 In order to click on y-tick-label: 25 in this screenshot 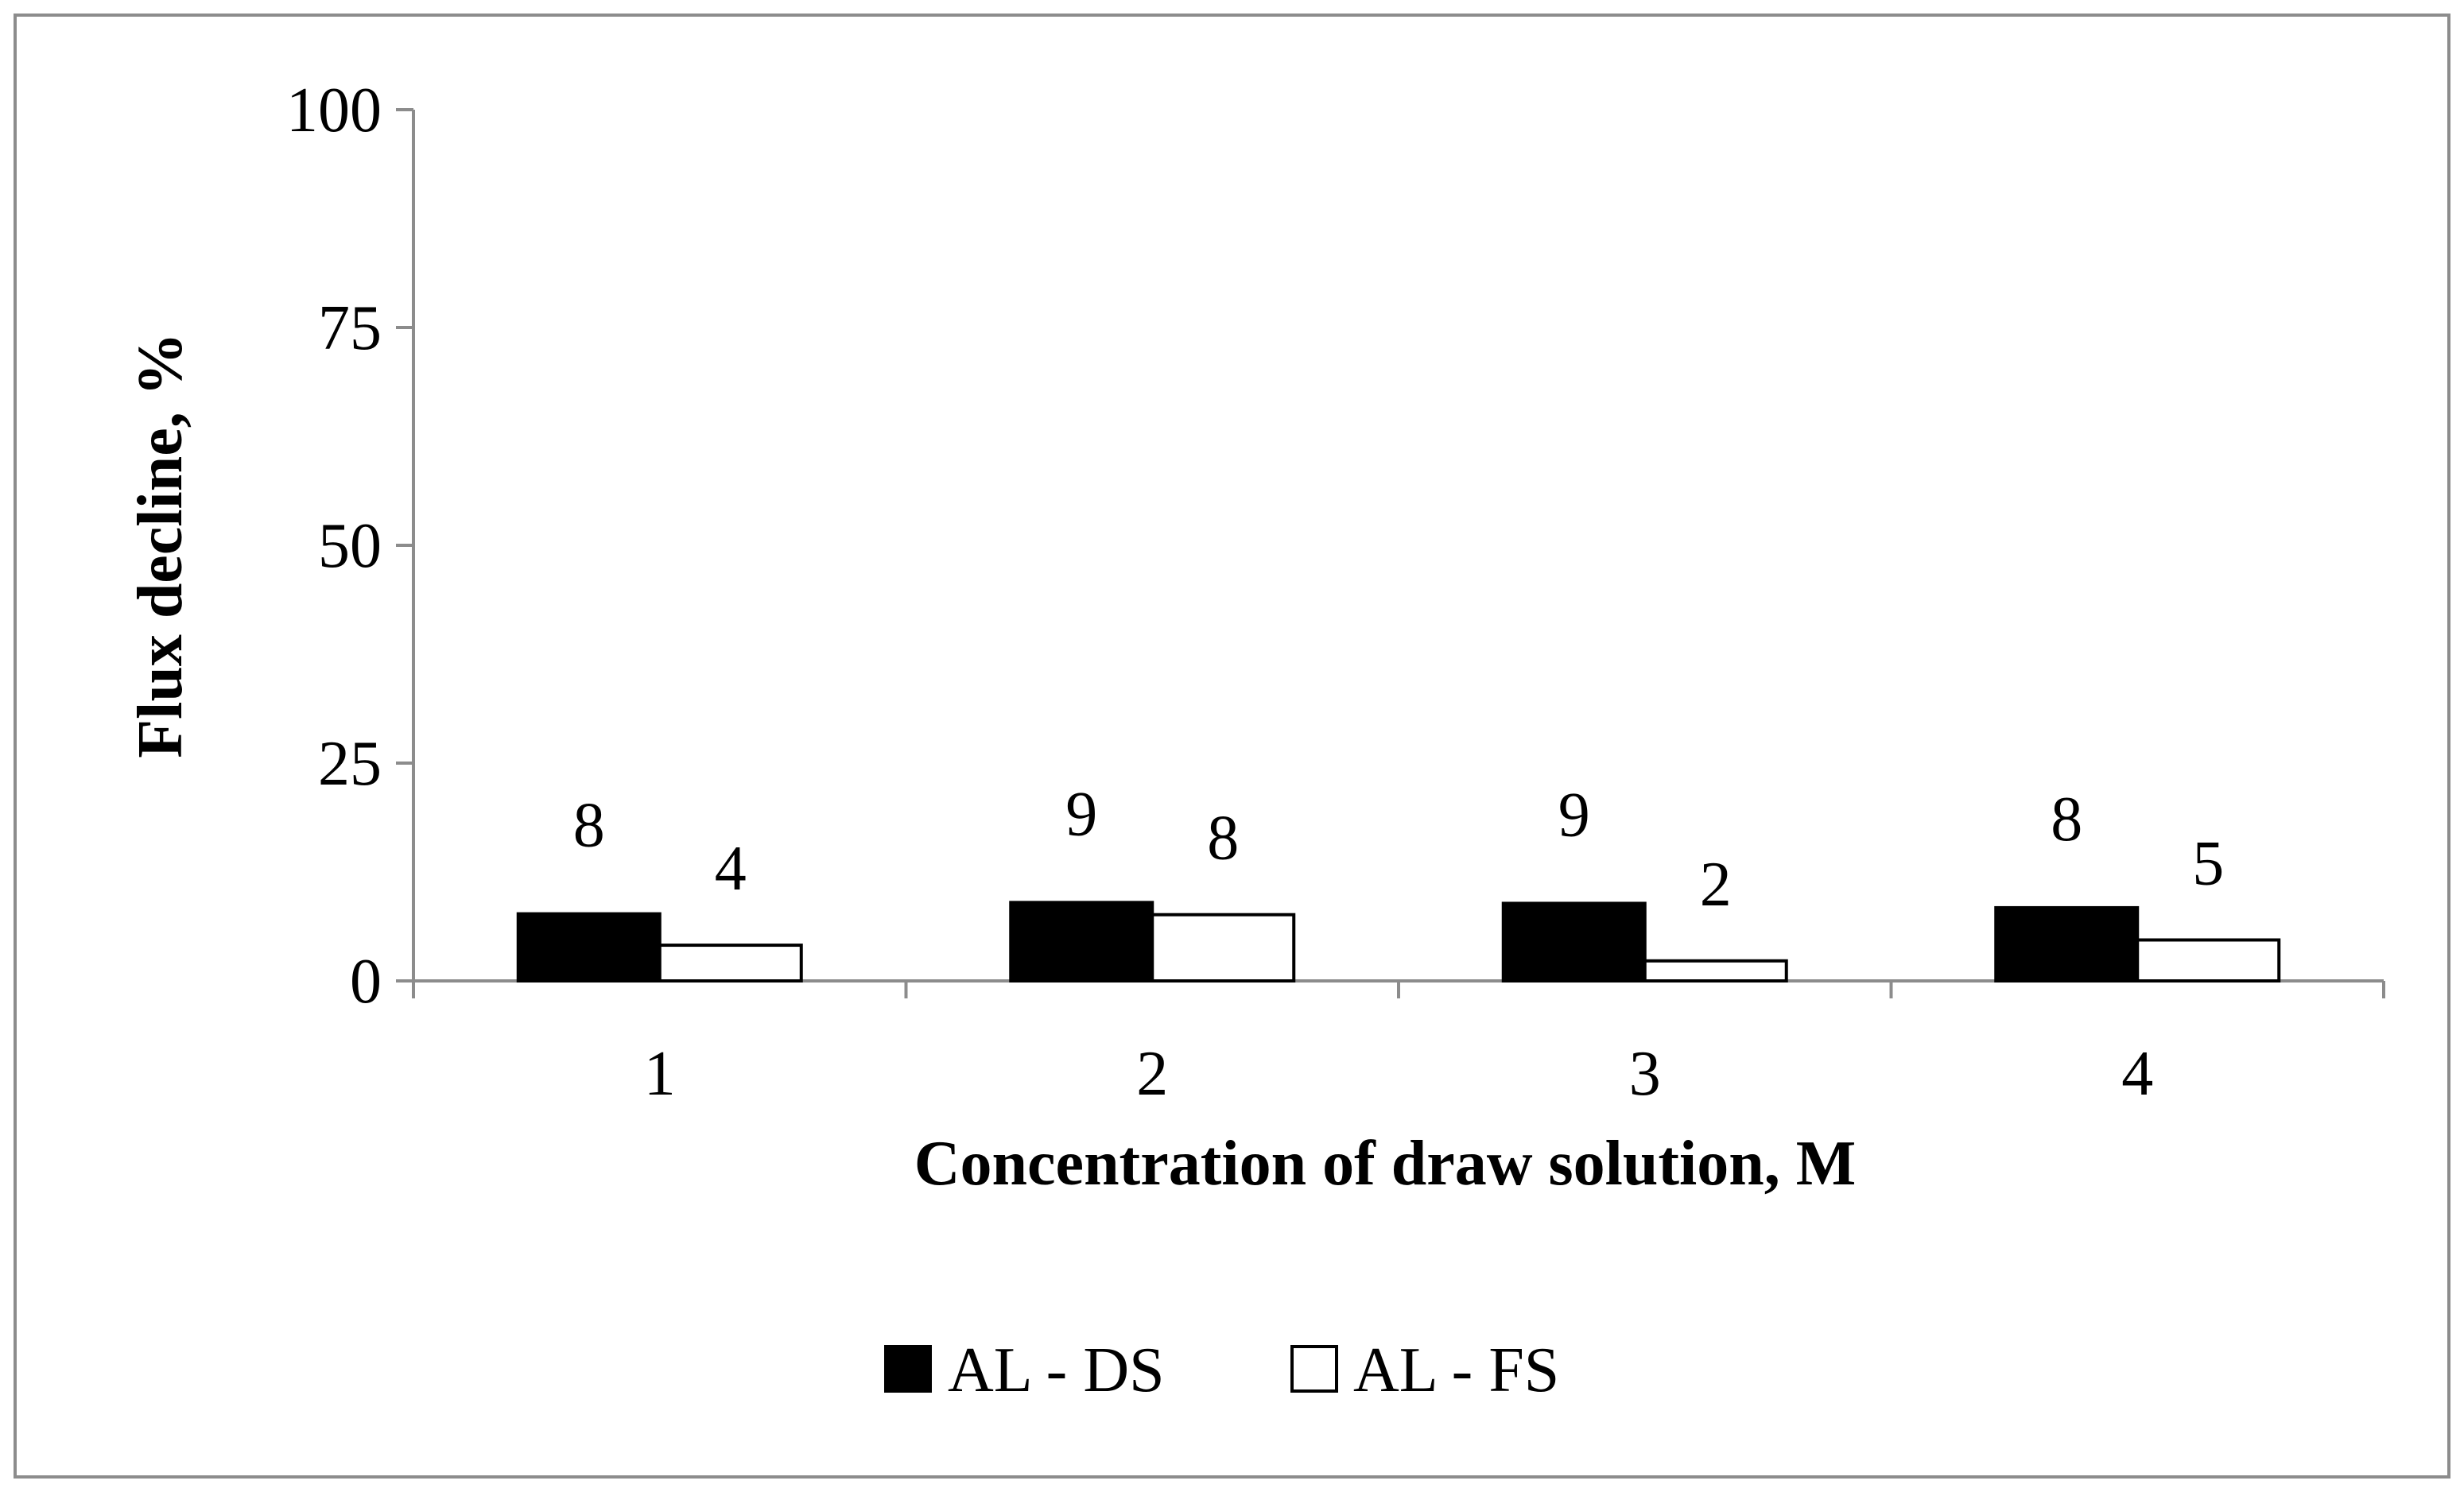, I will do `click(350, 764)`.